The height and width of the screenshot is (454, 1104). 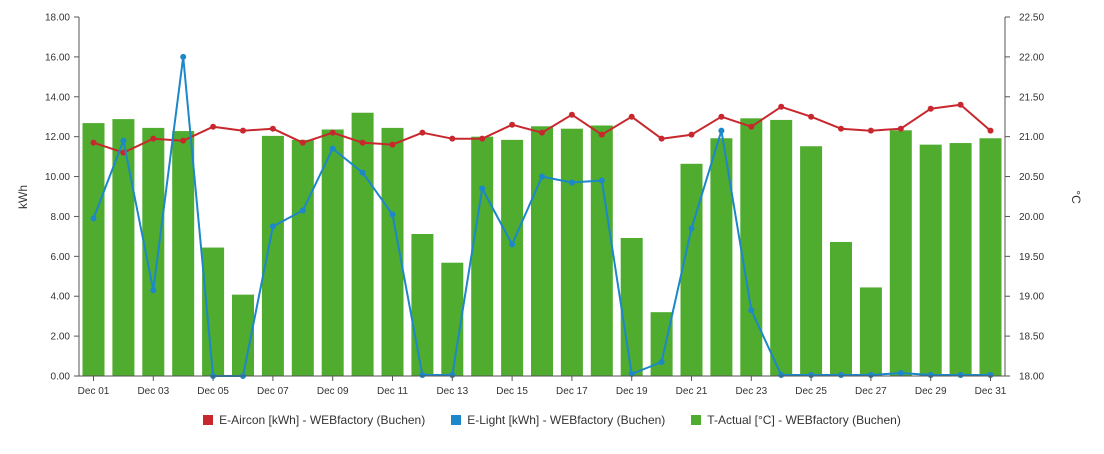 I want to click on y2-tick-label: 20.50, so click(x=1031, y=177).